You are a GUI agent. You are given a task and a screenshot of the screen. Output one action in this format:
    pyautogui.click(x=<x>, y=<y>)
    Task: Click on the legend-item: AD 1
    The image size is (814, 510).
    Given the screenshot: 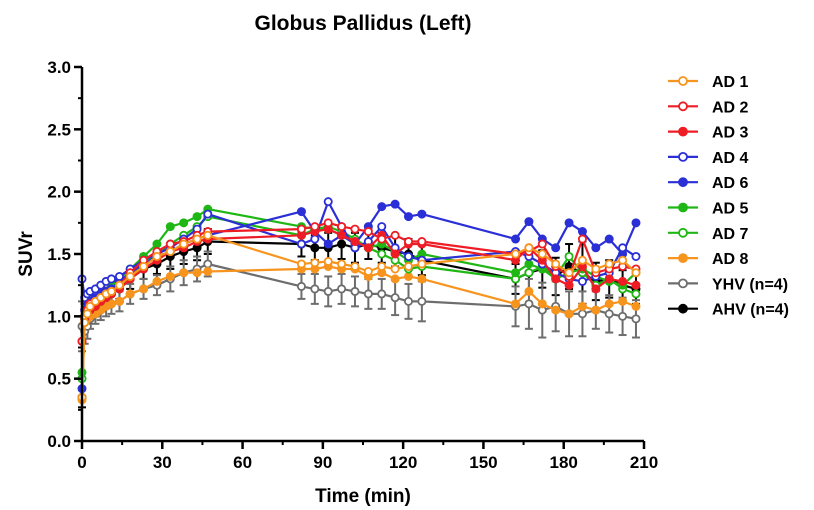 What is the action you would take?
    pyautogui.click(x=708, y=82)
    